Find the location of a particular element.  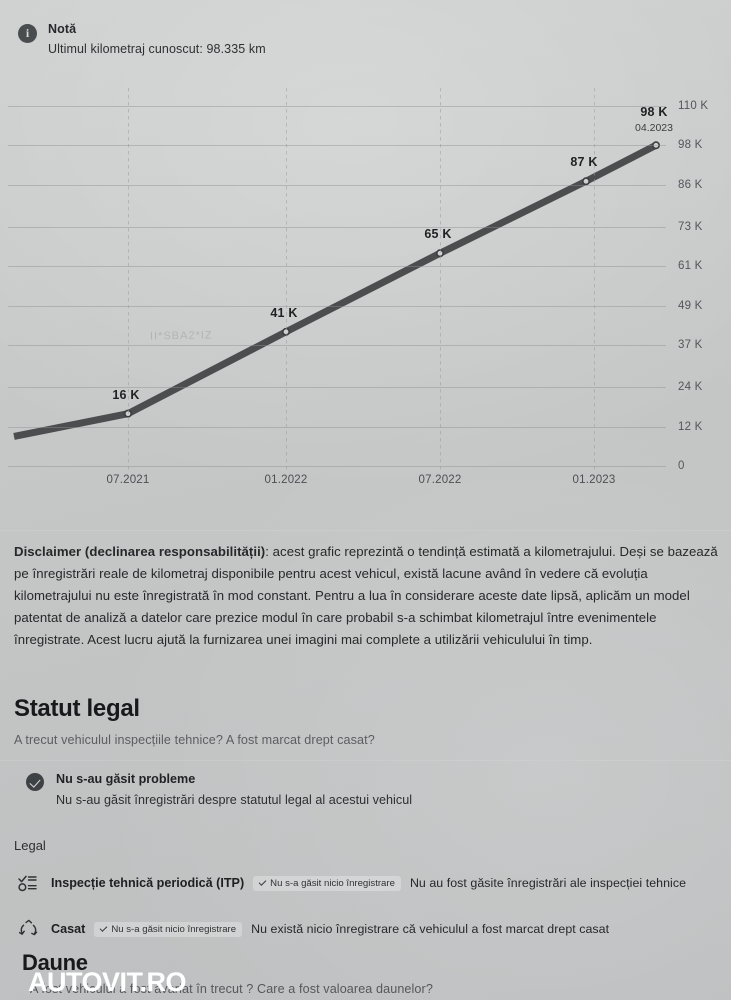

checklist-icon is located at coordinates (29, 883).